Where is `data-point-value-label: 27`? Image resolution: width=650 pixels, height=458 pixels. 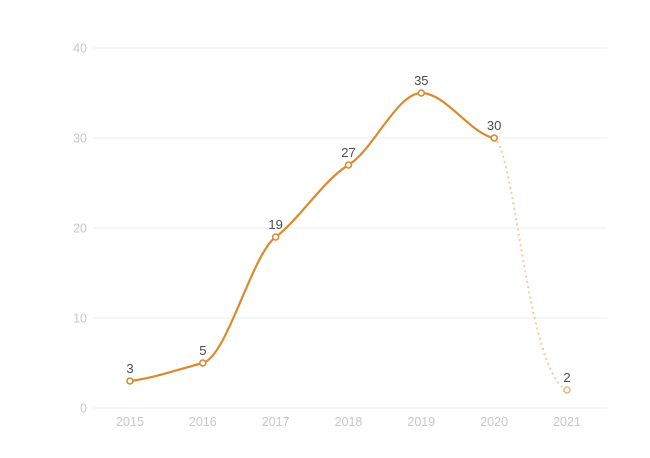
data-point-value-label: 27 is located at coordinates (348, 152).